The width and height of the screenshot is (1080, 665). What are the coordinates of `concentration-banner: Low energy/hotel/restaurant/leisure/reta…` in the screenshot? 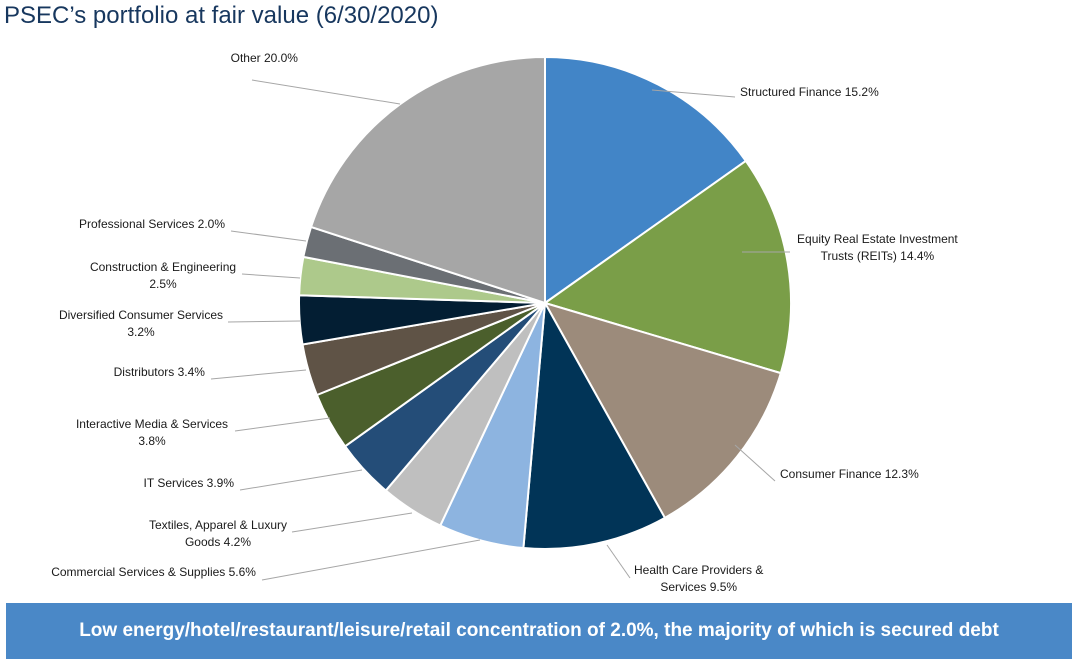 It's located at (539, 631).